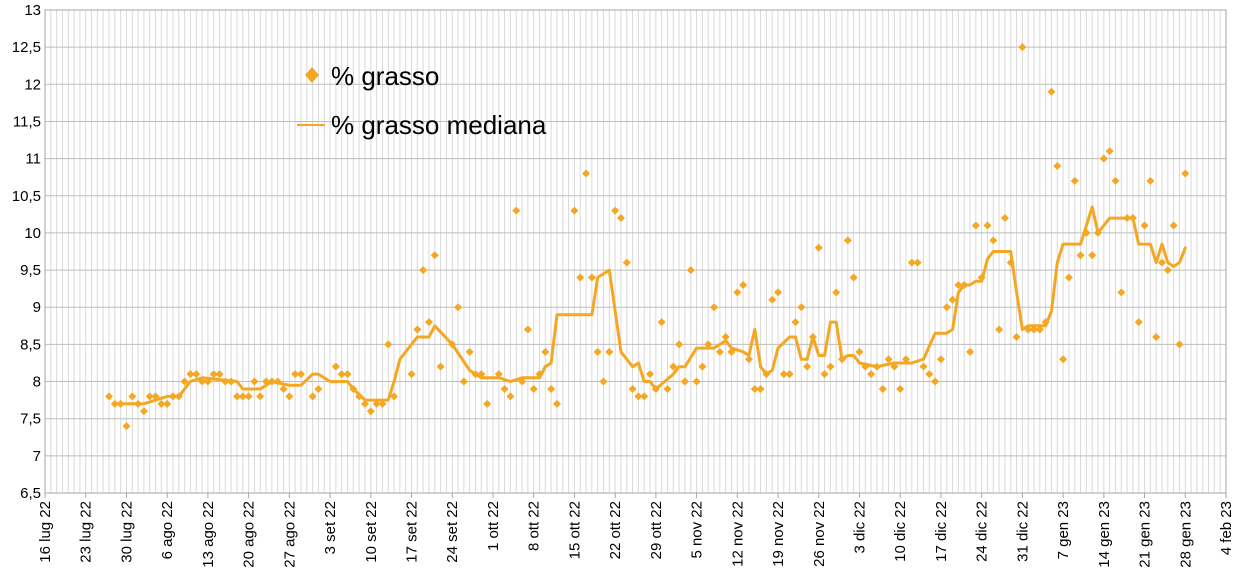  I want to click on x-tick-label: 5 nov 22, so click(697, 530).